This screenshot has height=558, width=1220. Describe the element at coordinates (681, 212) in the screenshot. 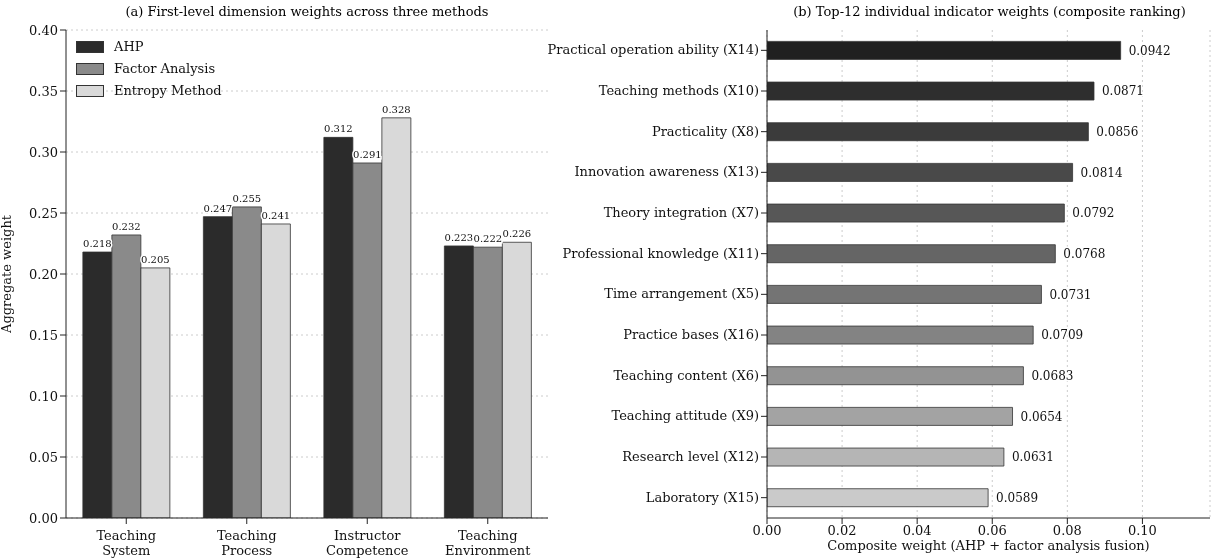

I see `y-tick-label: Theory integration (X7)` at that location.